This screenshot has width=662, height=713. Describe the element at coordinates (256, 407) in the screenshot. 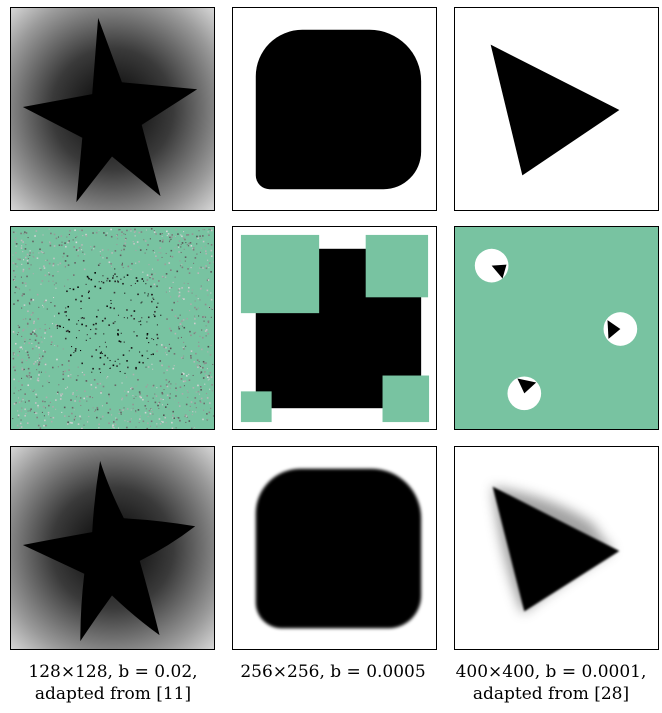

I see `mask-bottom-left` at that location.